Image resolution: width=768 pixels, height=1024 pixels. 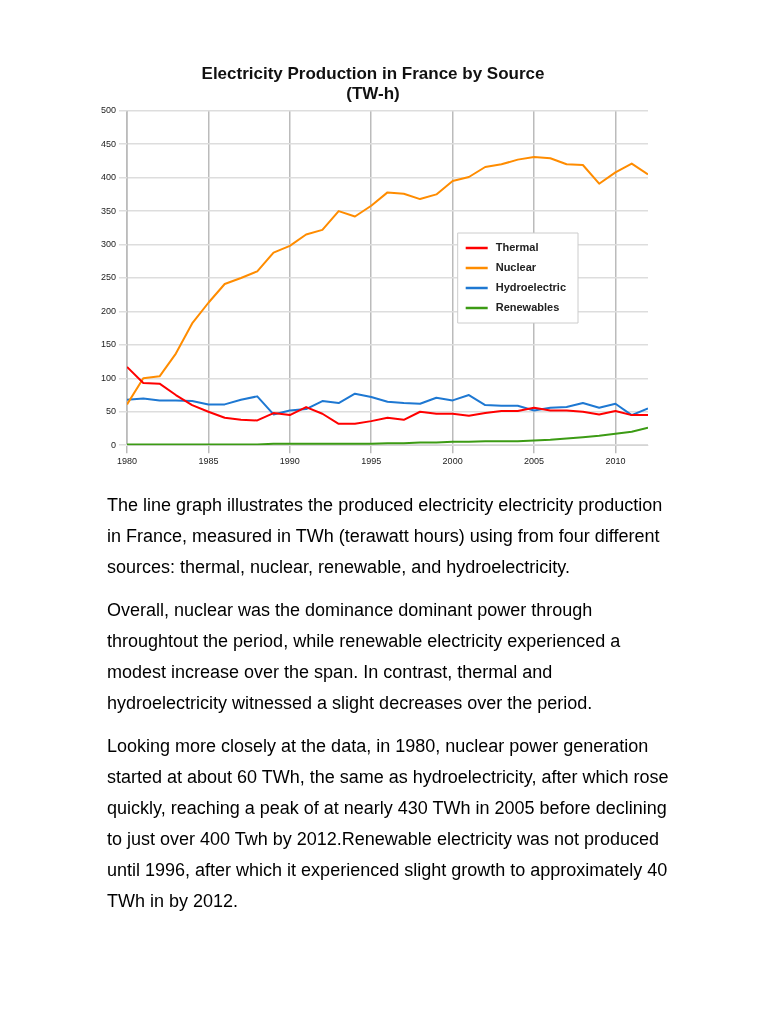 I want to click on legend-label: Nuclear, so click(x=516, y=267).